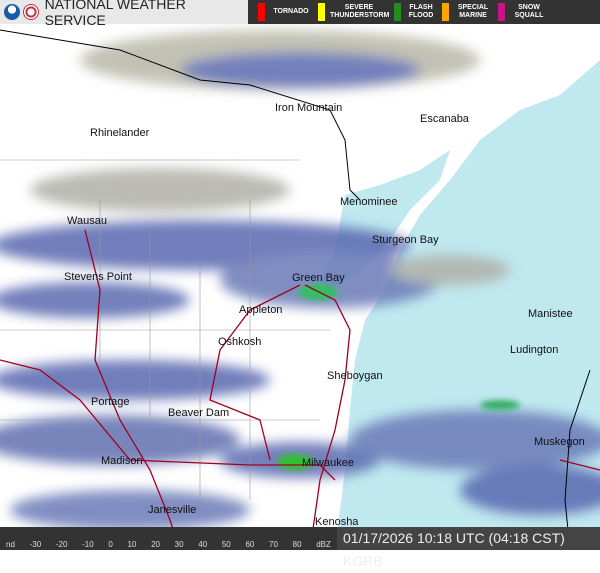  What do you see at coordinates (273, 544) in the screenshot?
I see `legend-tick: 70` at bounding box center [273, 544].